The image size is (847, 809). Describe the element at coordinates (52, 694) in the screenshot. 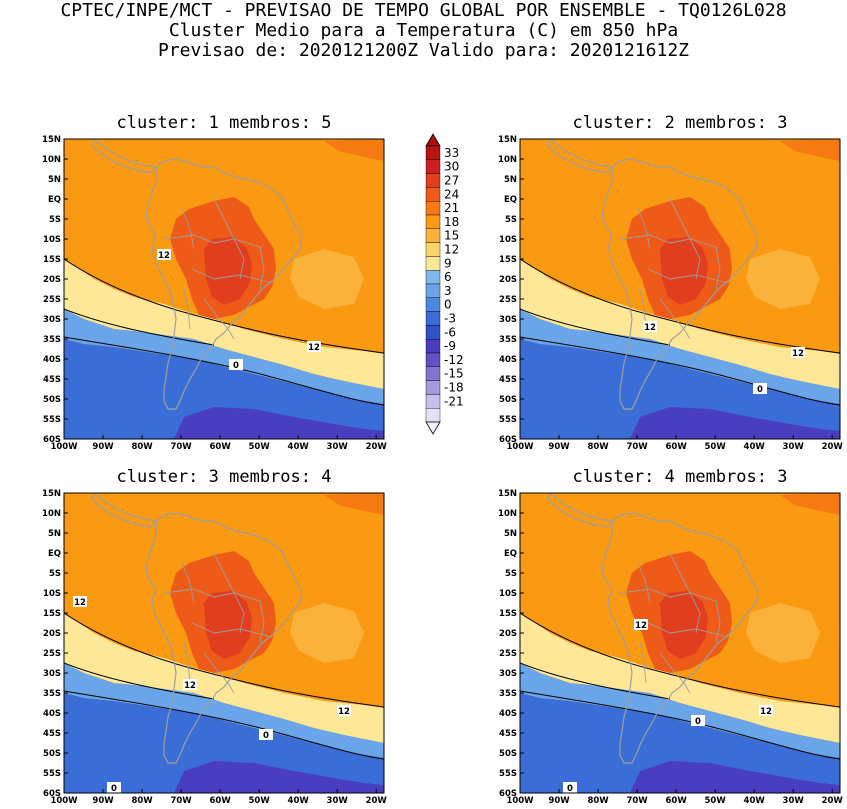

I see `lat-label: 35S` at that location.